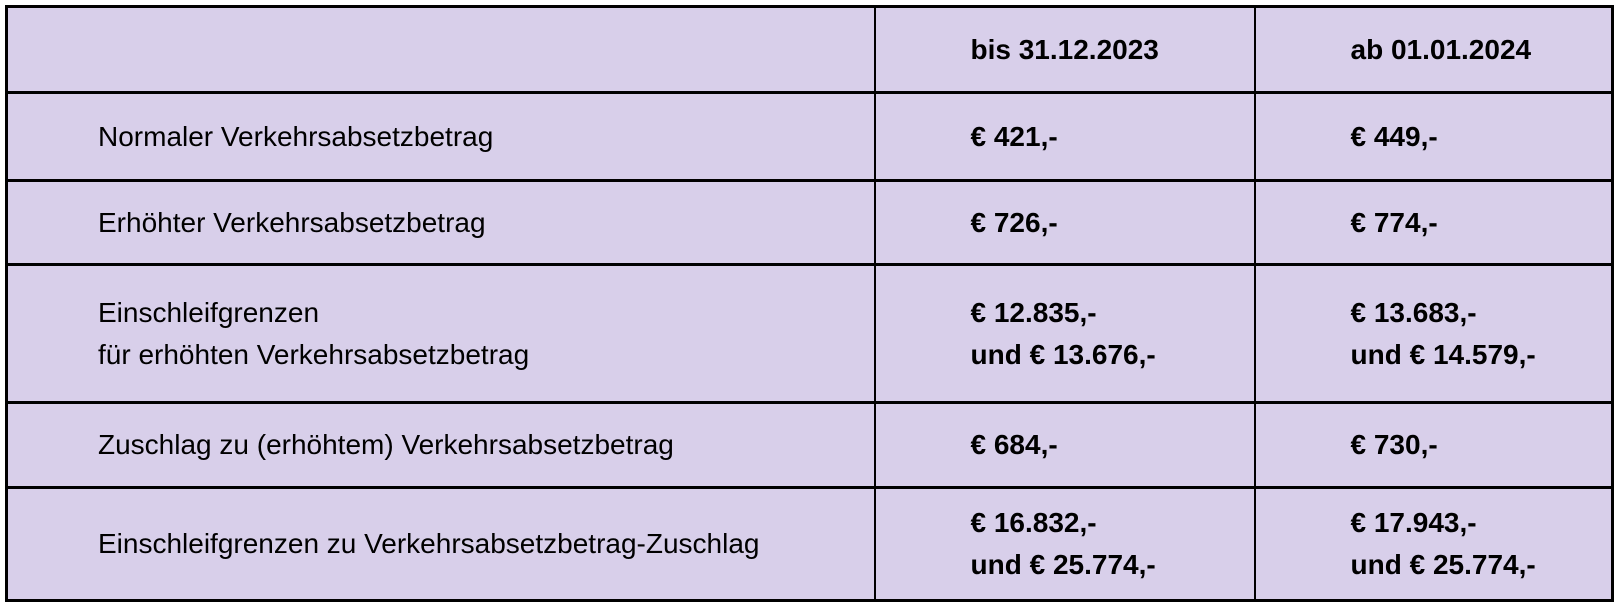 This screenshot has width=1616, height=605. Describe the element at coordinates (1064, 136) in the screenshot. I see `value-bis-2023: € 421,-` at that location.